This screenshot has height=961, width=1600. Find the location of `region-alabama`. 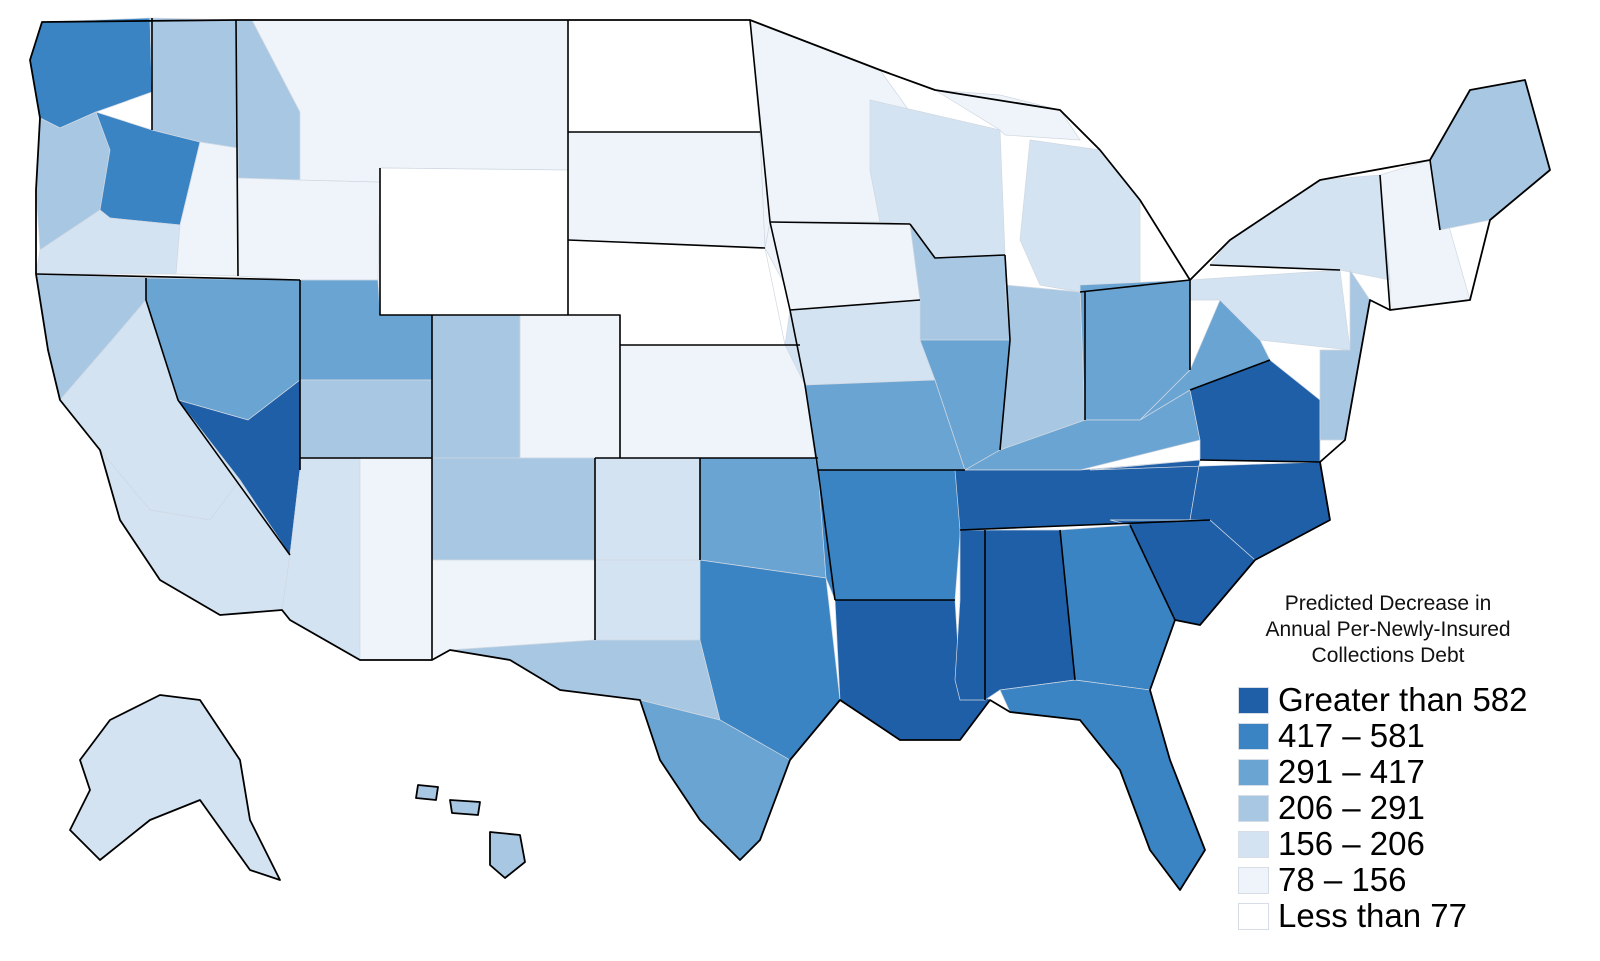

region-alabama is located at coordinates (1030, 615).